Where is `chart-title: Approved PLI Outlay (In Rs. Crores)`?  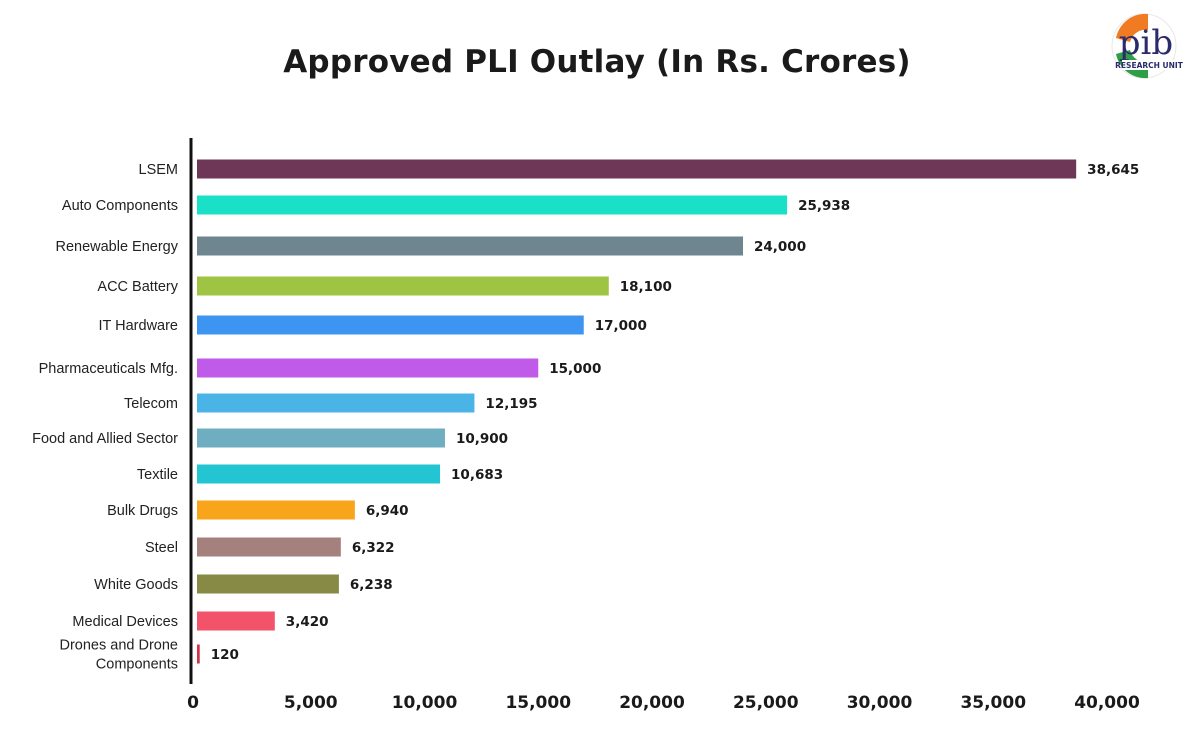 chart-title: Approved PLI Outlay (In Rs. Crores) is located at coordinates (597, 62).